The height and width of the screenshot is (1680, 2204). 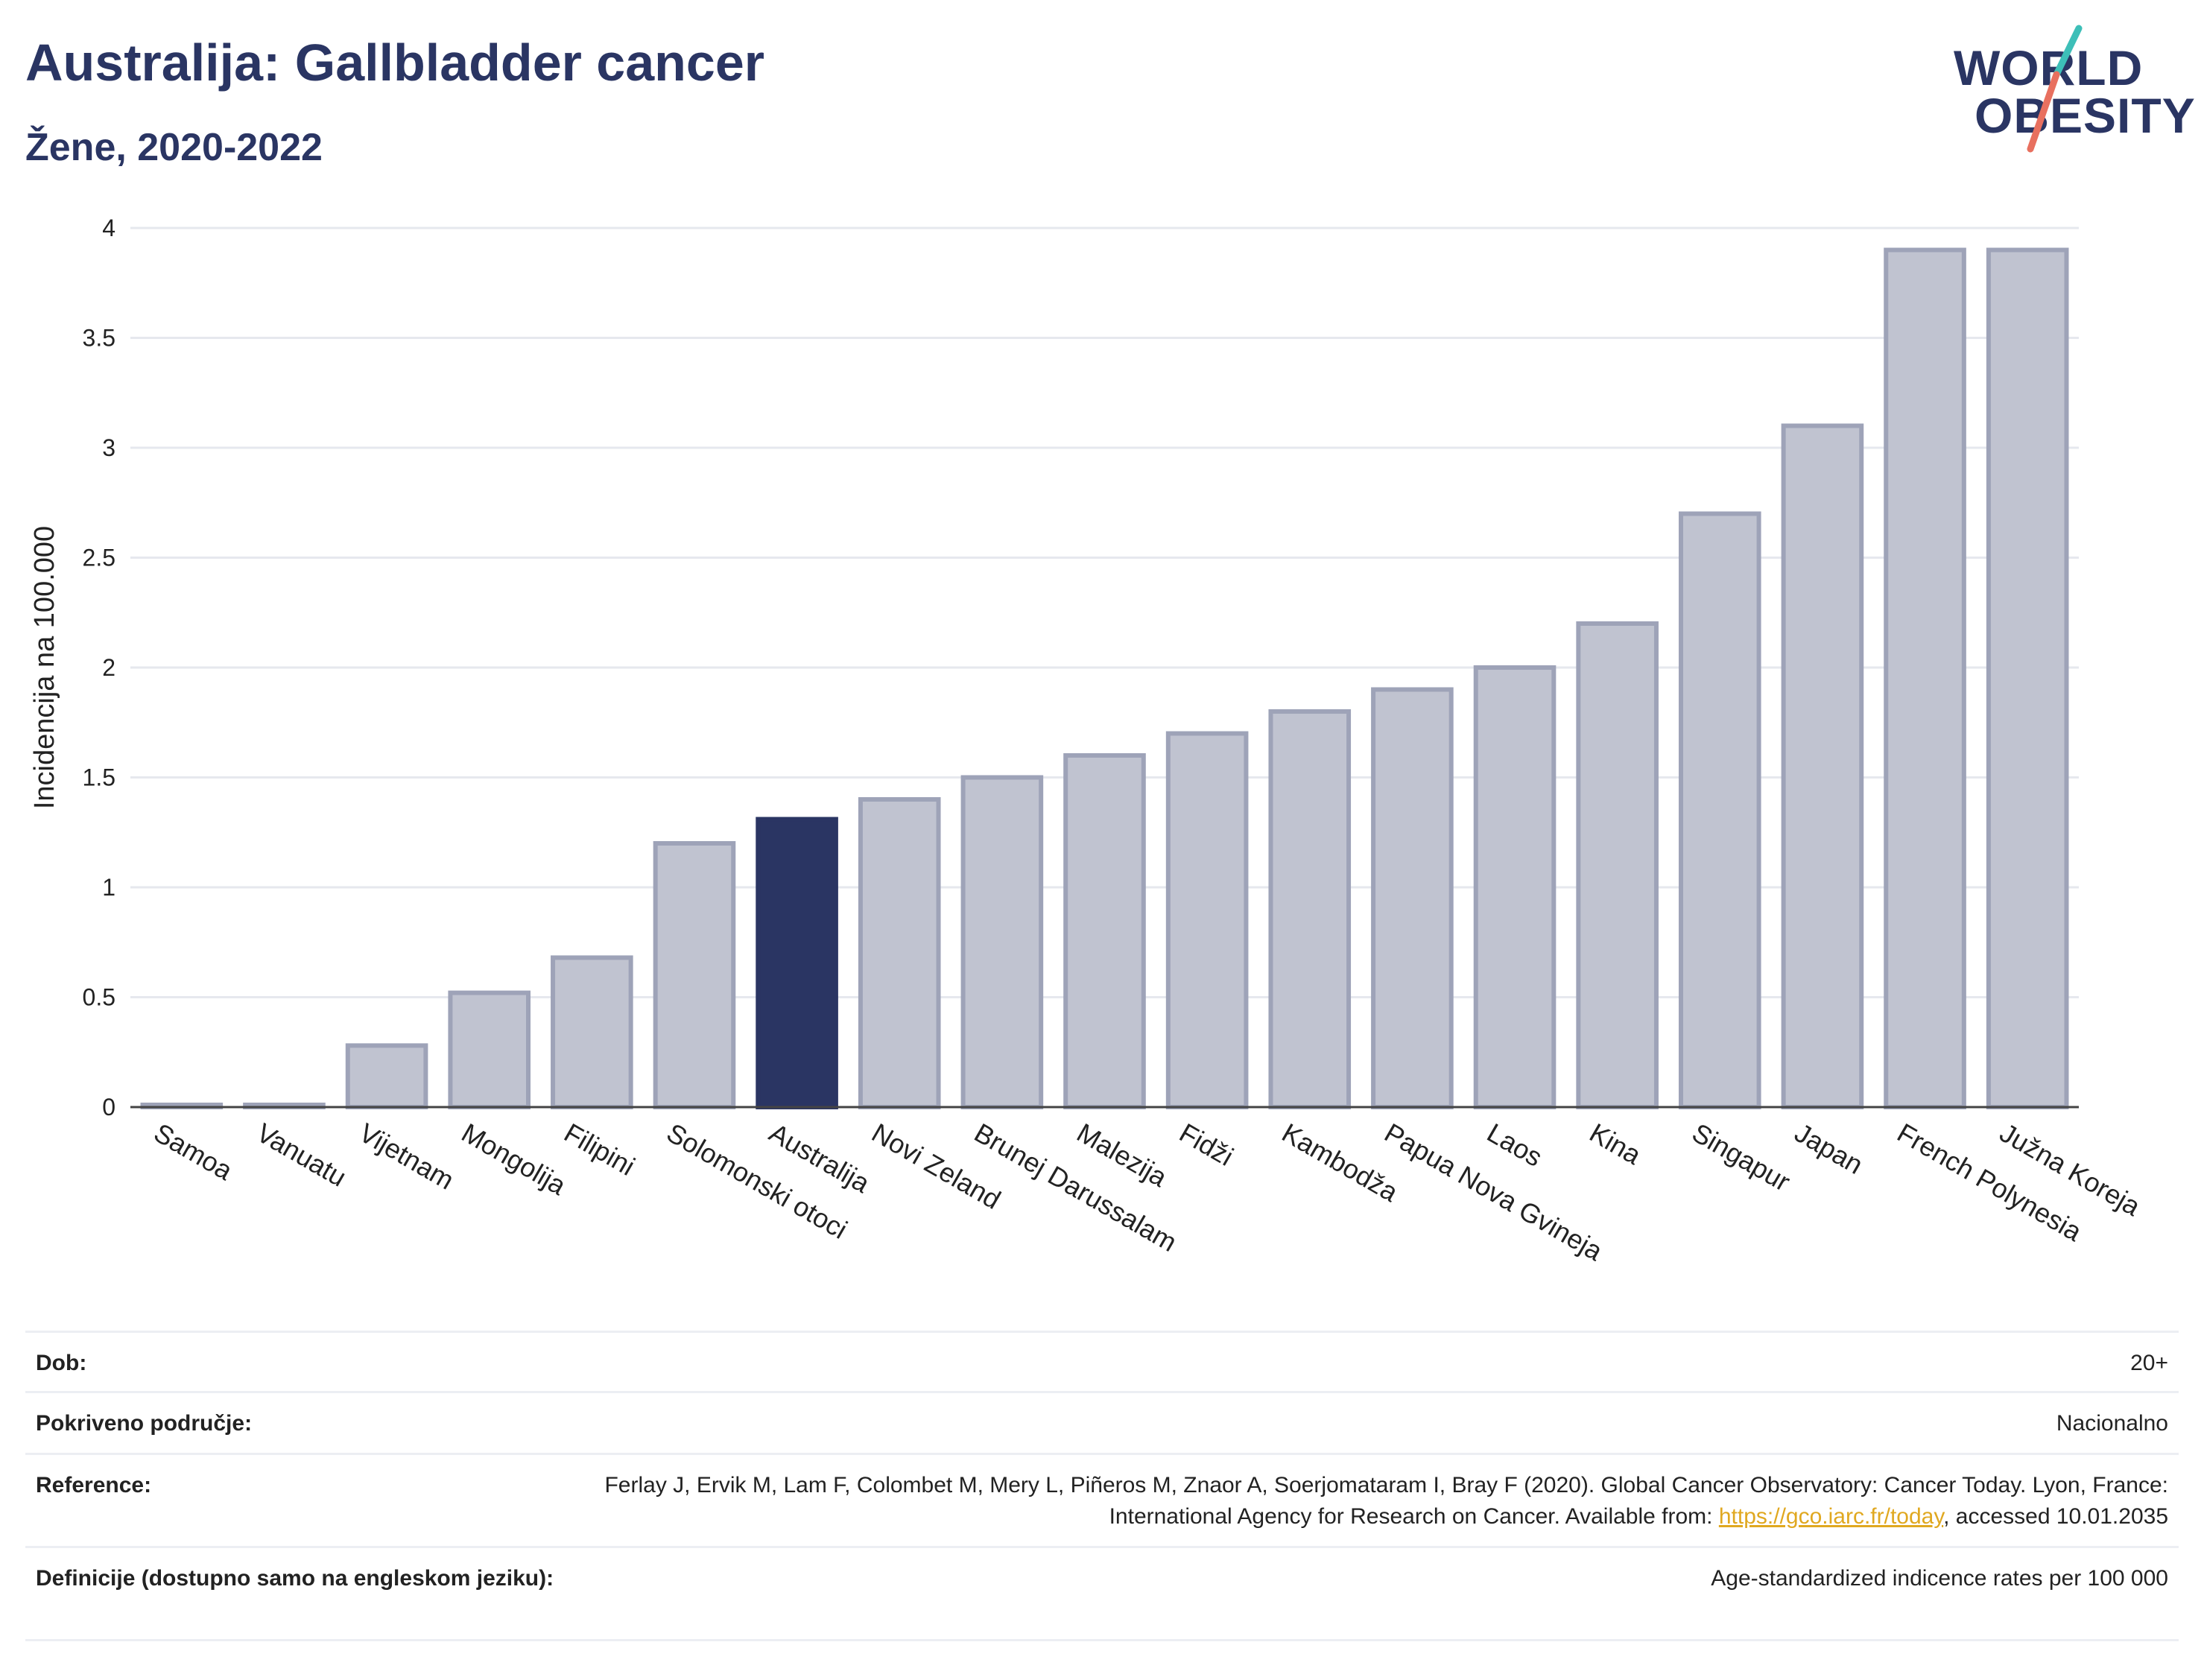 What do you see at coordinates (386, 1076) in the screenshot?
I see `bar-vijetnam` at bounding box center [386, 1076].